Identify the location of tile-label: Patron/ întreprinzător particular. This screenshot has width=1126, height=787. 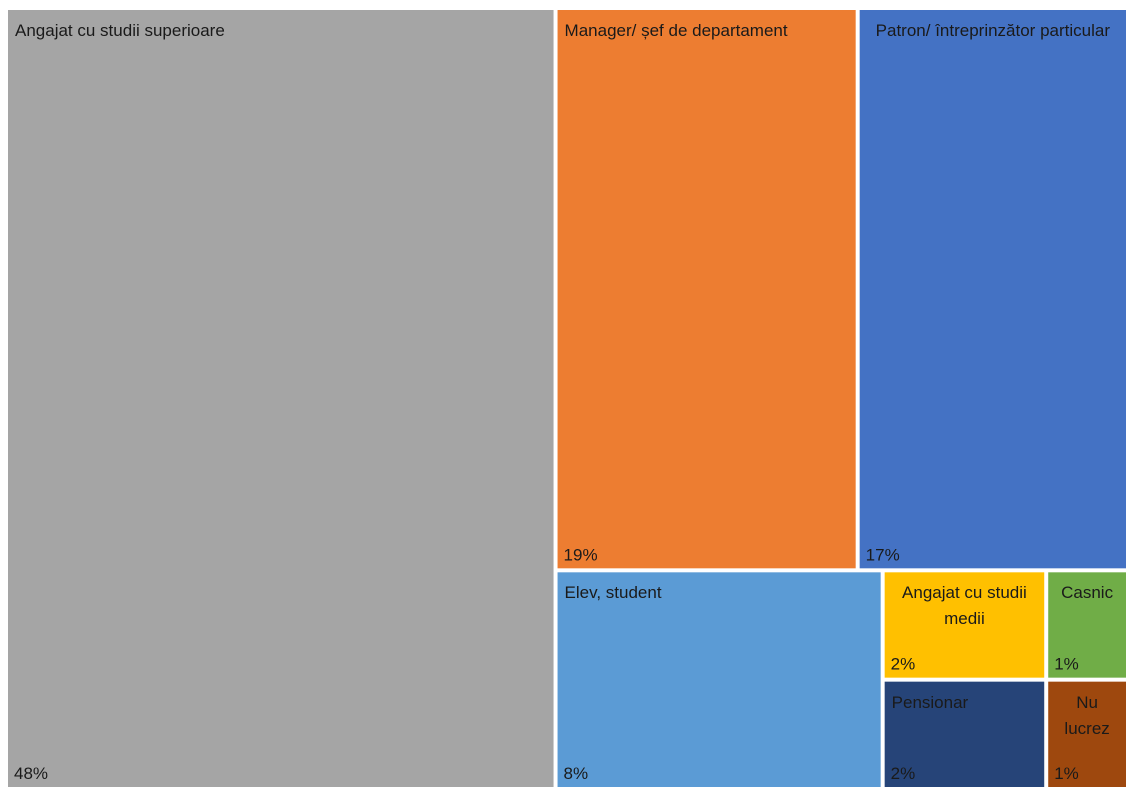
(992, 30).